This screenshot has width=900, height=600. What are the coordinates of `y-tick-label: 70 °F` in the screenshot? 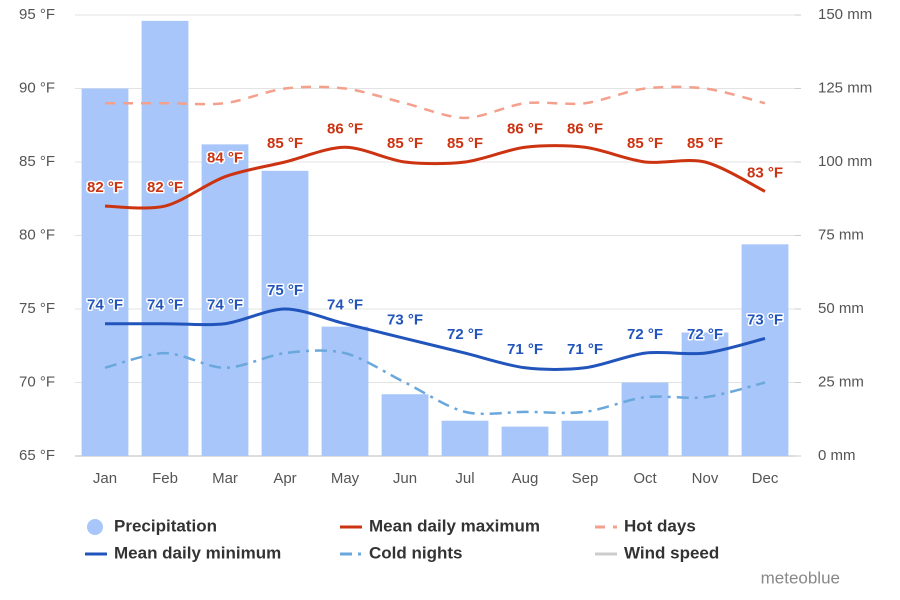 It's located at (37, 381).